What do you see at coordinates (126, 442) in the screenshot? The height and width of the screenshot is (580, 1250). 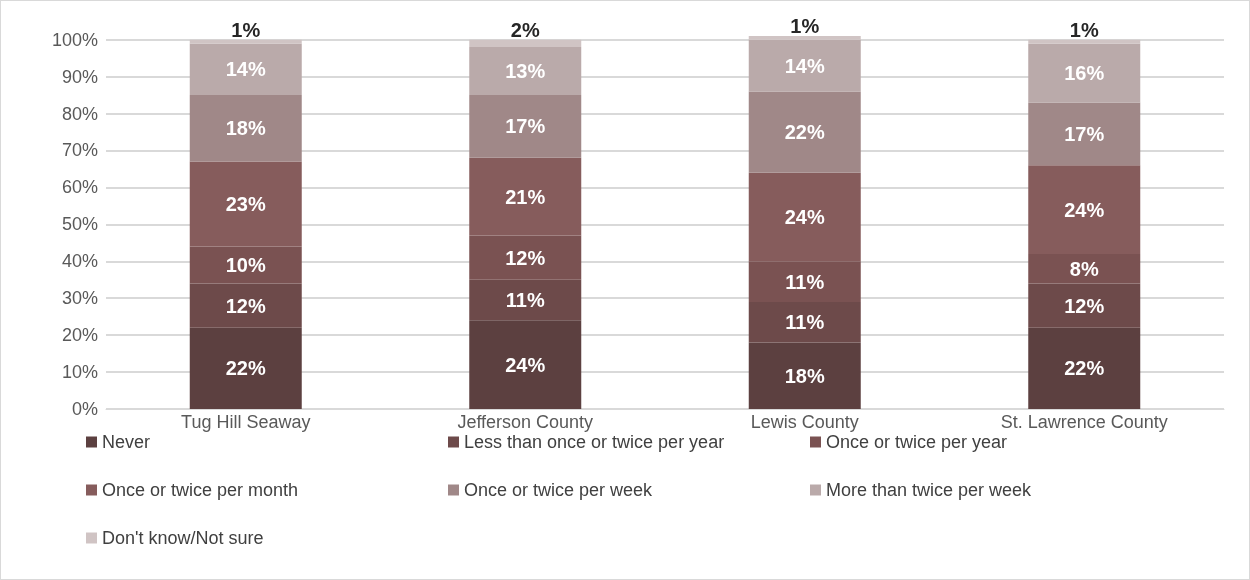 I see `legend-label: Never` at bounding box center [126, 442].